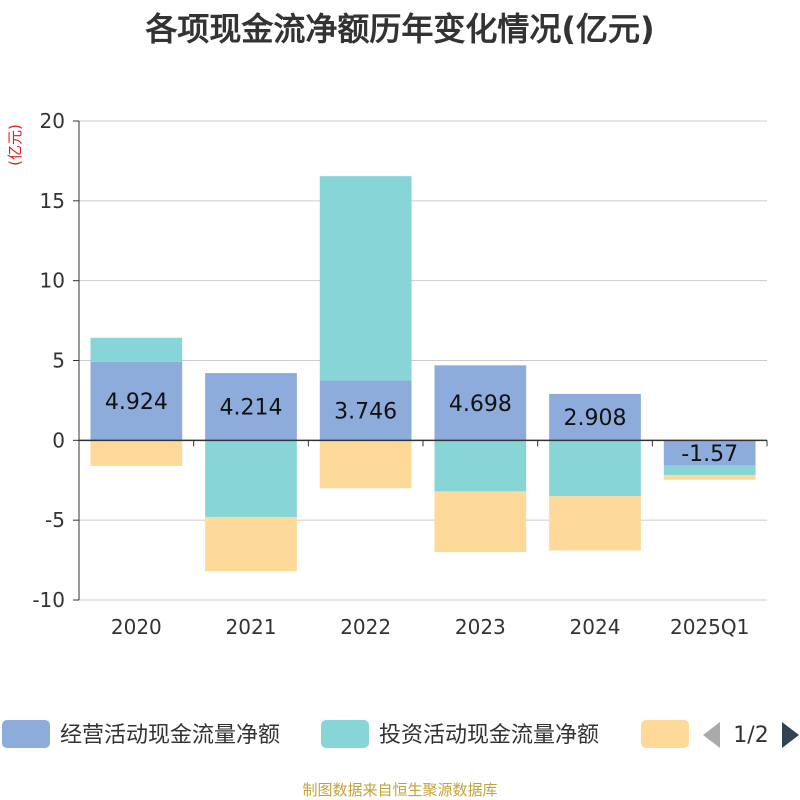 Image resolution: width=800 pixels, height=800 pixels. I want to click on bar-value-label: 4.698, so click(480, 404).